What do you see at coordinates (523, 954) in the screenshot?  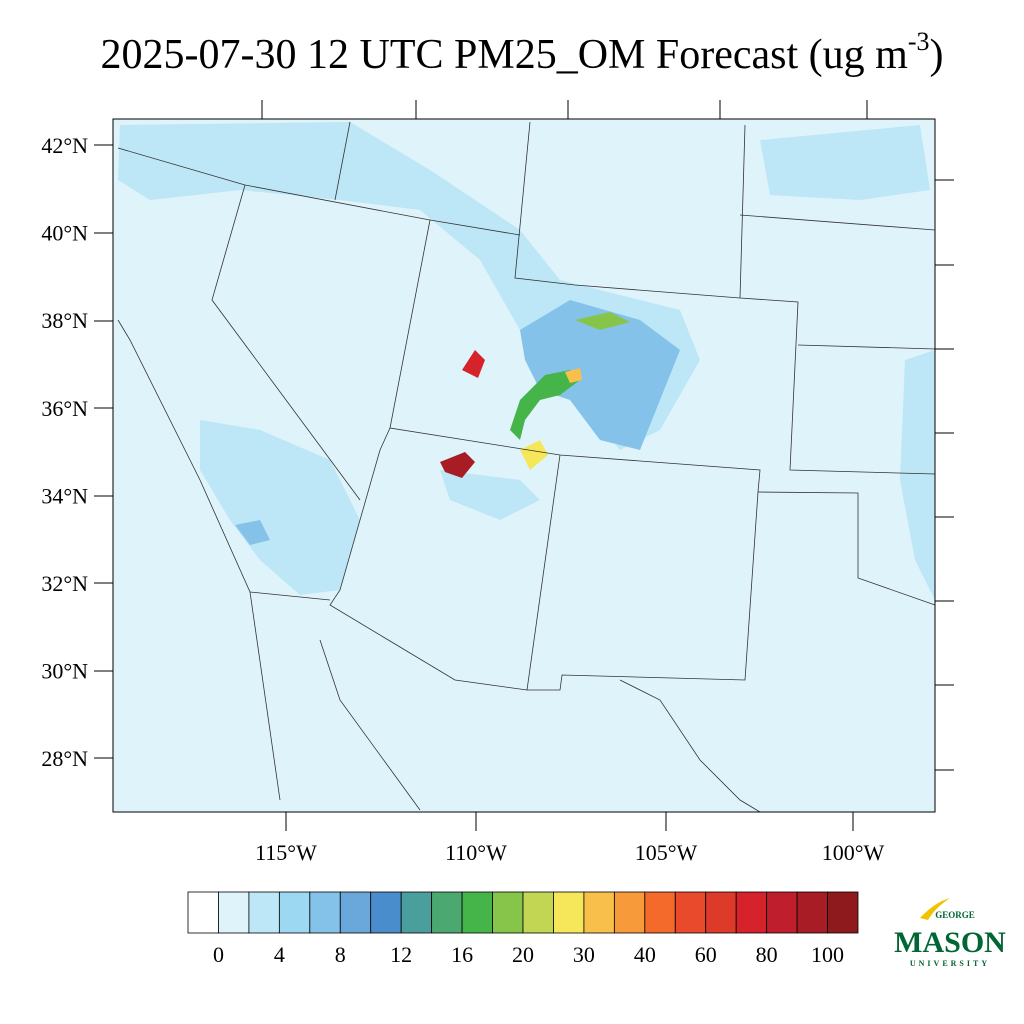 I see `colorbar-label: 20` at bounding box center [523, 954].